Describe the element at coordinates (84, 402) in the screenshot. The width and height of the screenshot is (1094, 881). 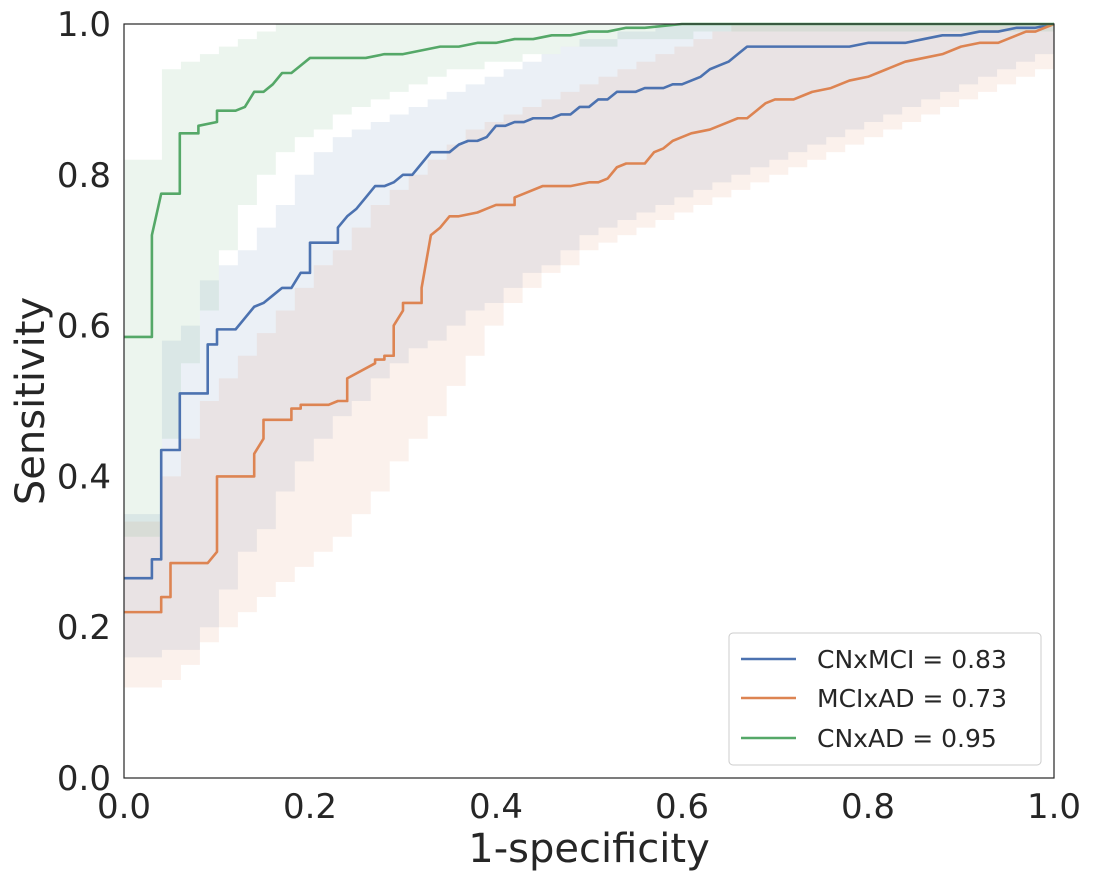
I see `y-axis-ticks: 0.0 0.2 0.4 0.6 0.8 1.0` at that location.